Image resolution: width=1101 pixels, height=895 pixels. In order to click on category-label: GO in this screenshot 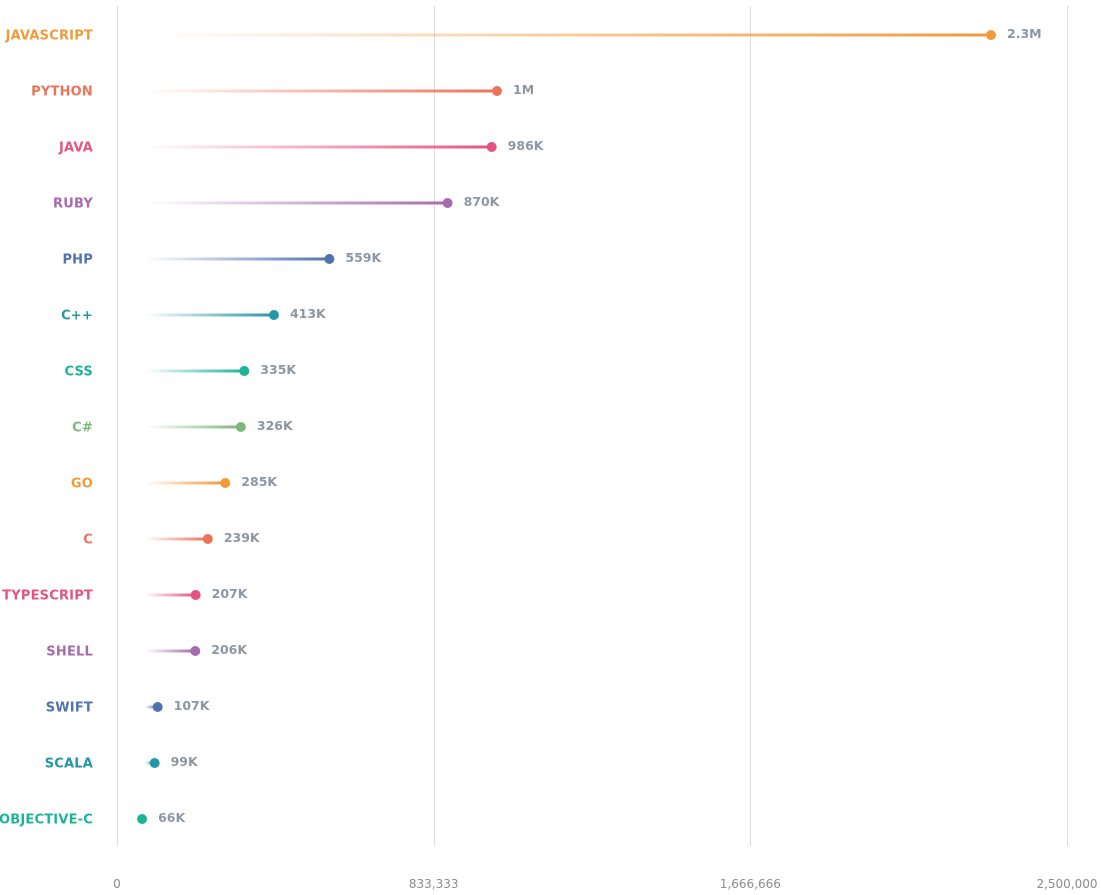, I will do `click(82, 484)`.